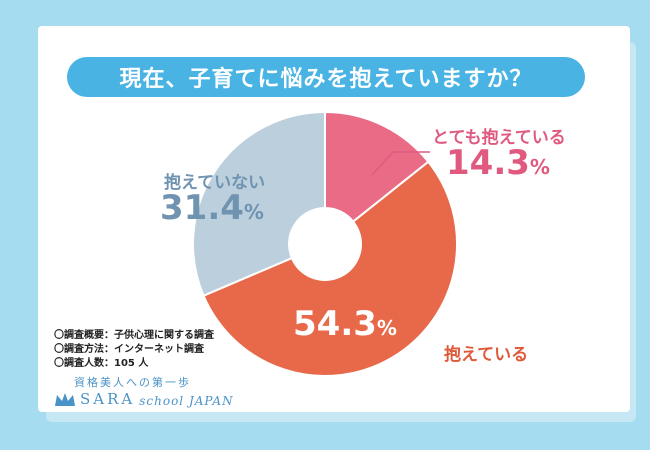 Image resolution: width=650 pixels, height=450 pixels. What do you see at coordinates (499, 138) in the screenshot?
I see `label-strong-name: とても抱えている` at bounding box center [499, 138].